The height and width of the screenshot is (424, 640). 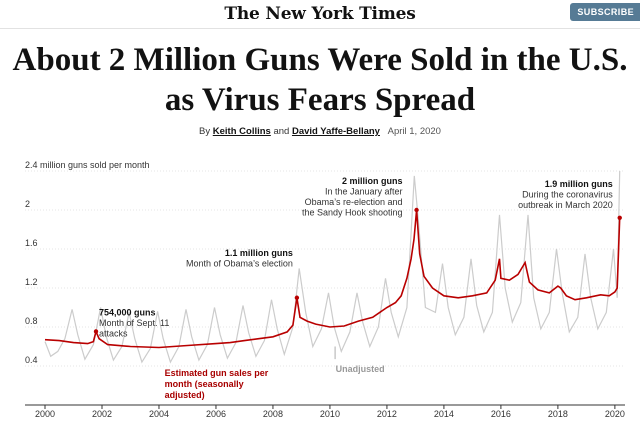 I want to click on byline-by: By, so click(x=205, y=131).